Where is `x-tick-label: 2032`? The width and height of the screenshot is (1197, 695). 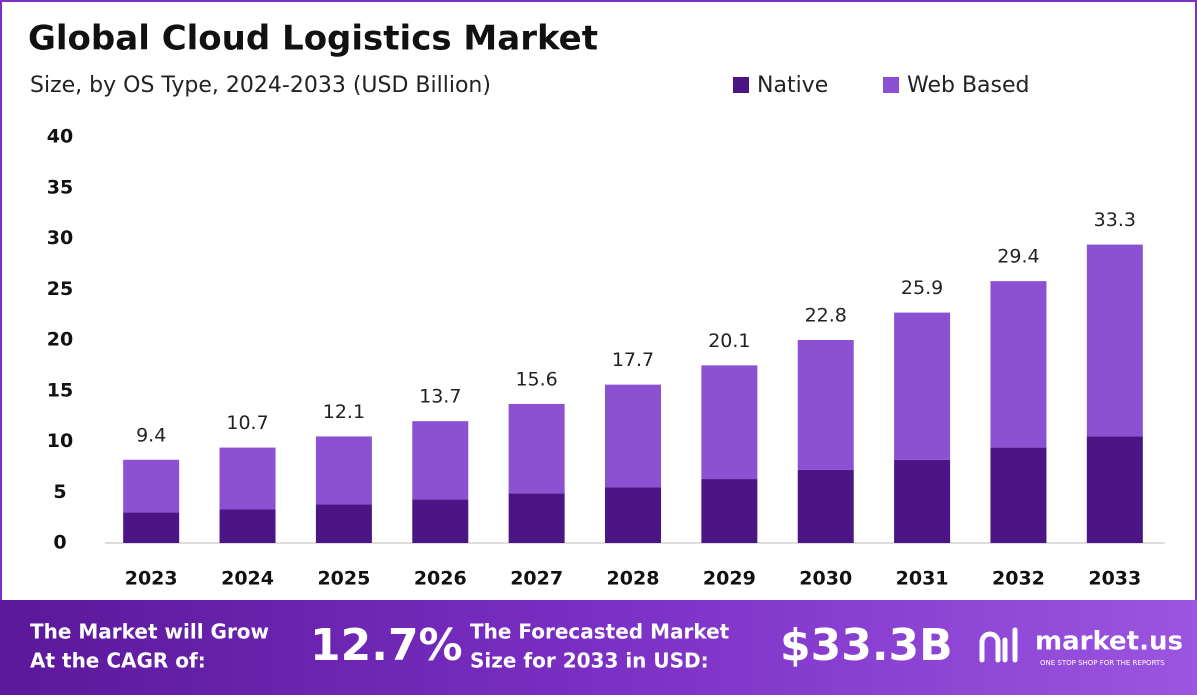 x-tick-label: 2032 is located at coordinates (1018, 579).